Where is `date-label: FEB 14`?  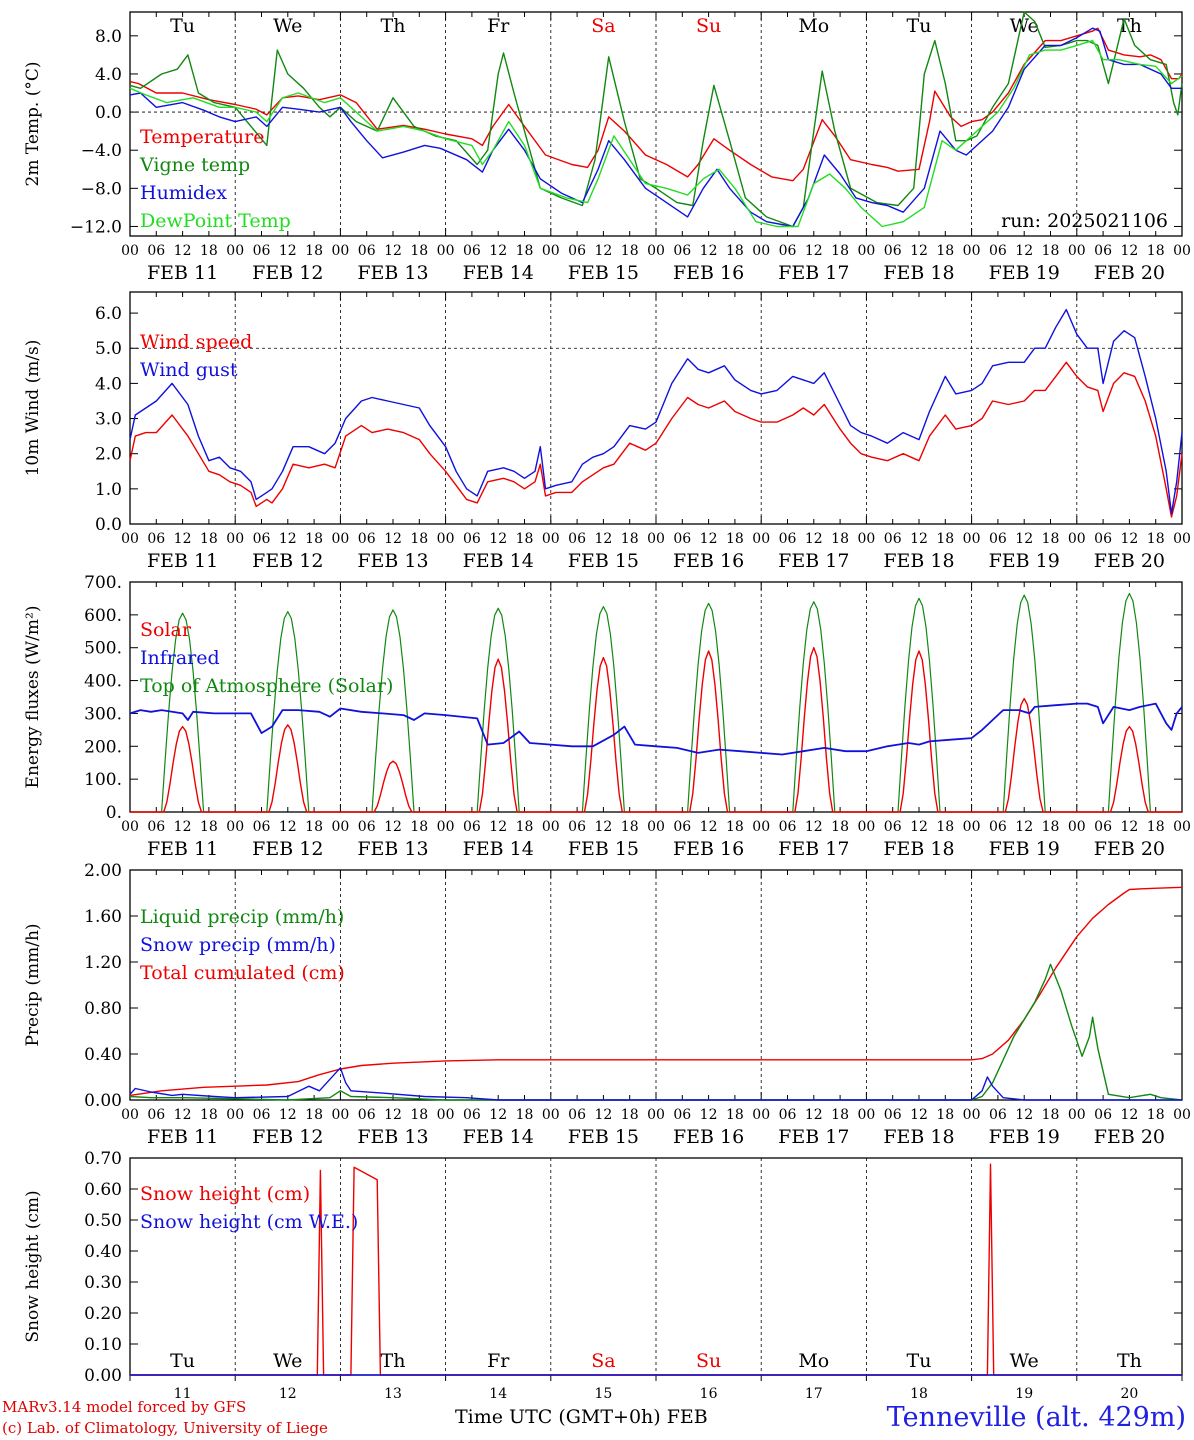
date-label: FEB 14 is located at coordinates (498, 1137).